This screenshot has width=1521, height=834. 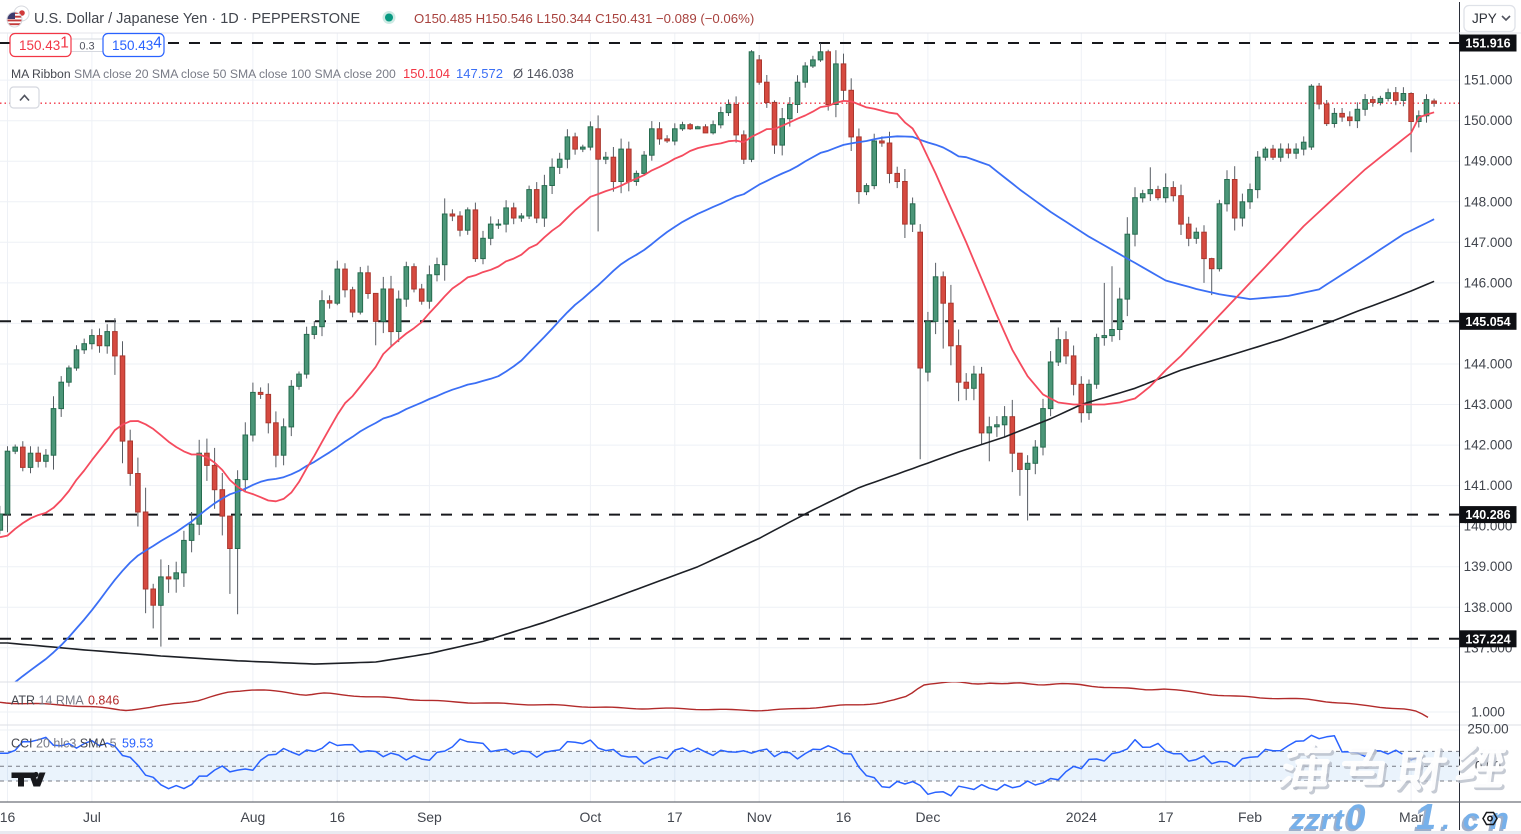 I want to click on svg-text: 150.431, so click(x=44, y=44).